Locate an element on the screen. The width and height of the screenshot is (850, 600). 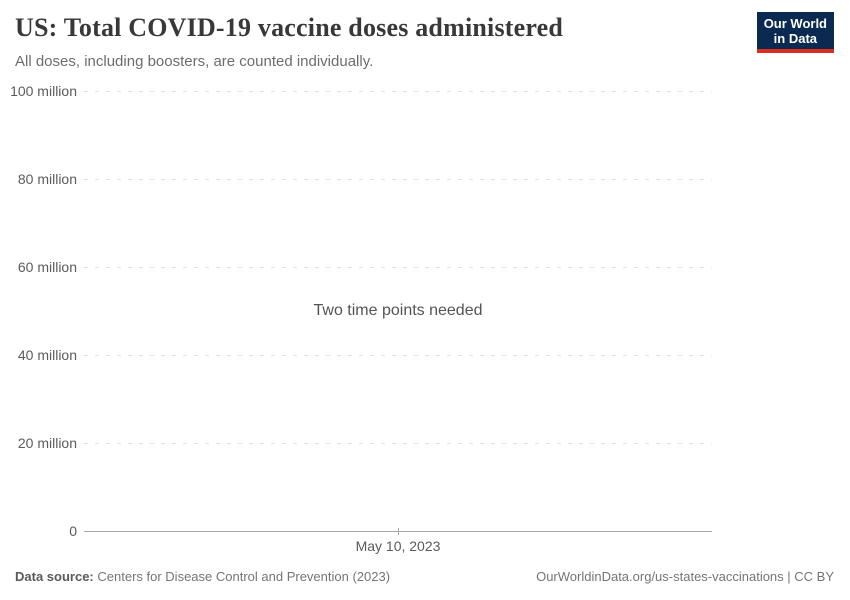
no-data-message: Two time points needed is located at coordinates (398, 310).